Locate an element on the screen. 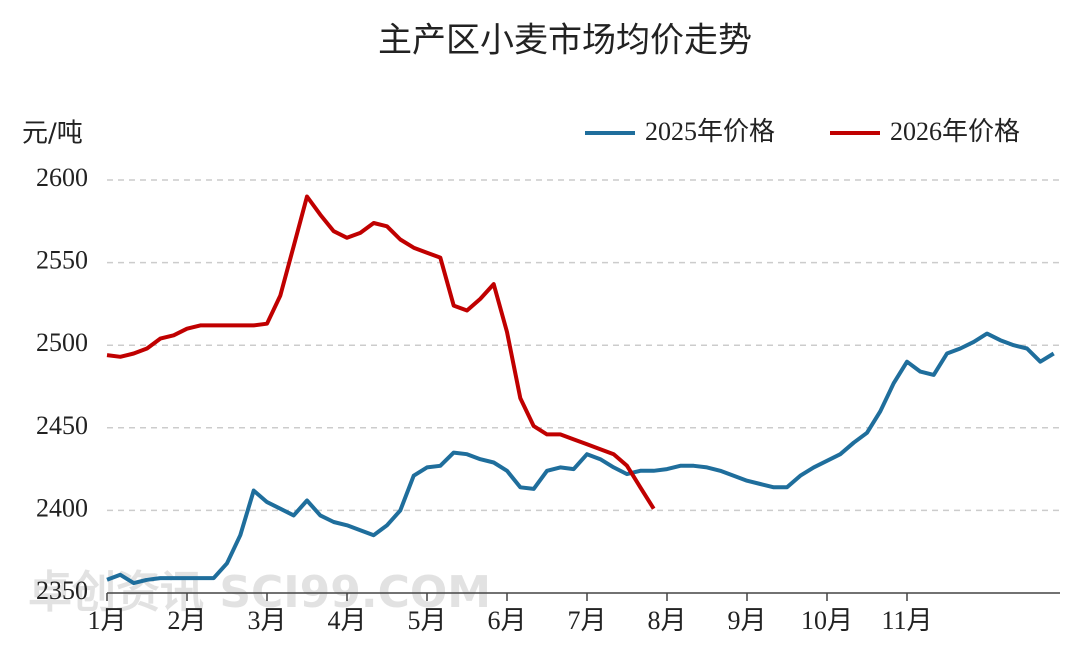 This screenshot has height=663, width=1080. x-tick-label: 9月 is located at coordinates (746, 620).